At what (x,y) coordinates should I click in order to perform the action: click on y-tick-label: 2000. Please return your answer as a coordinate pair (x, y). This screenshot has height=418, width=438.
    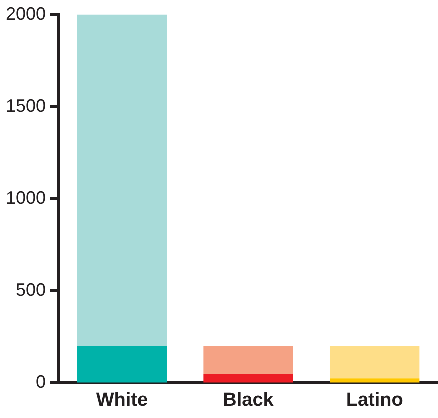
    Looking at the image, I should click on (26, 14).